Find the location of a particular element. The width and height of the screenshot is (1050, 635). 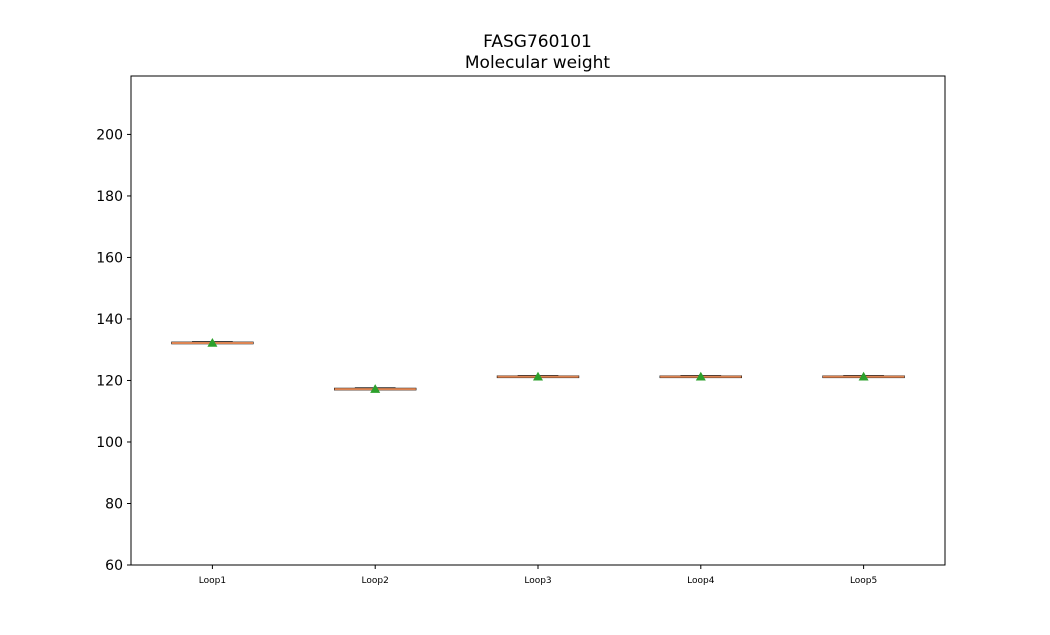

box-loop4 is located at coordinates (700, 376).